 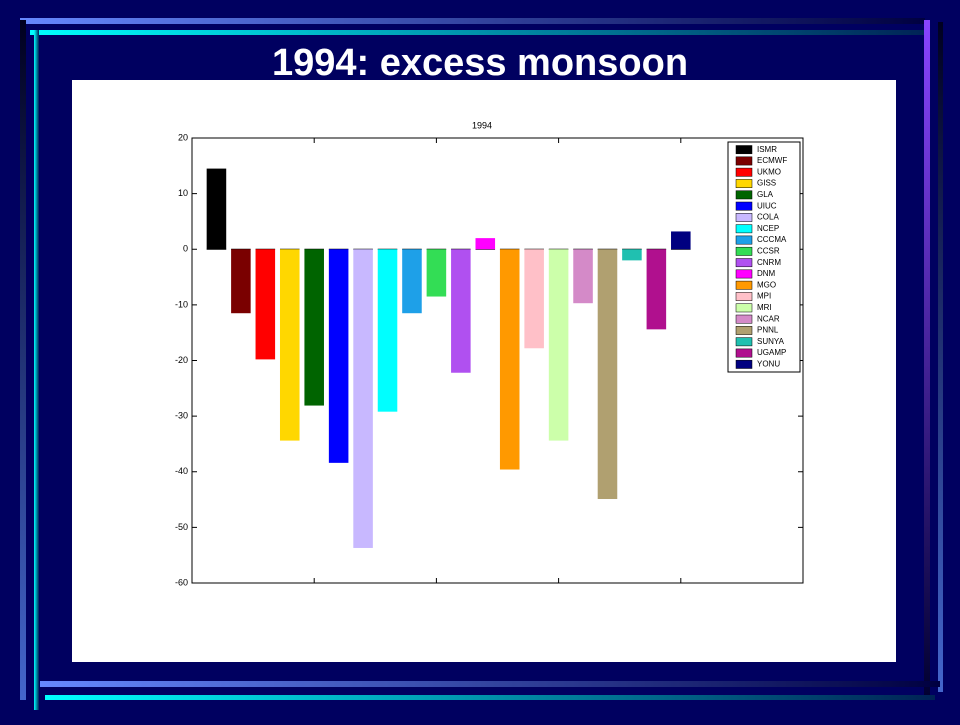 What do you see at coordinates (181, 527) in the screenshot?
I see `y-tick-label: -50` at bounding box center [181, 527].